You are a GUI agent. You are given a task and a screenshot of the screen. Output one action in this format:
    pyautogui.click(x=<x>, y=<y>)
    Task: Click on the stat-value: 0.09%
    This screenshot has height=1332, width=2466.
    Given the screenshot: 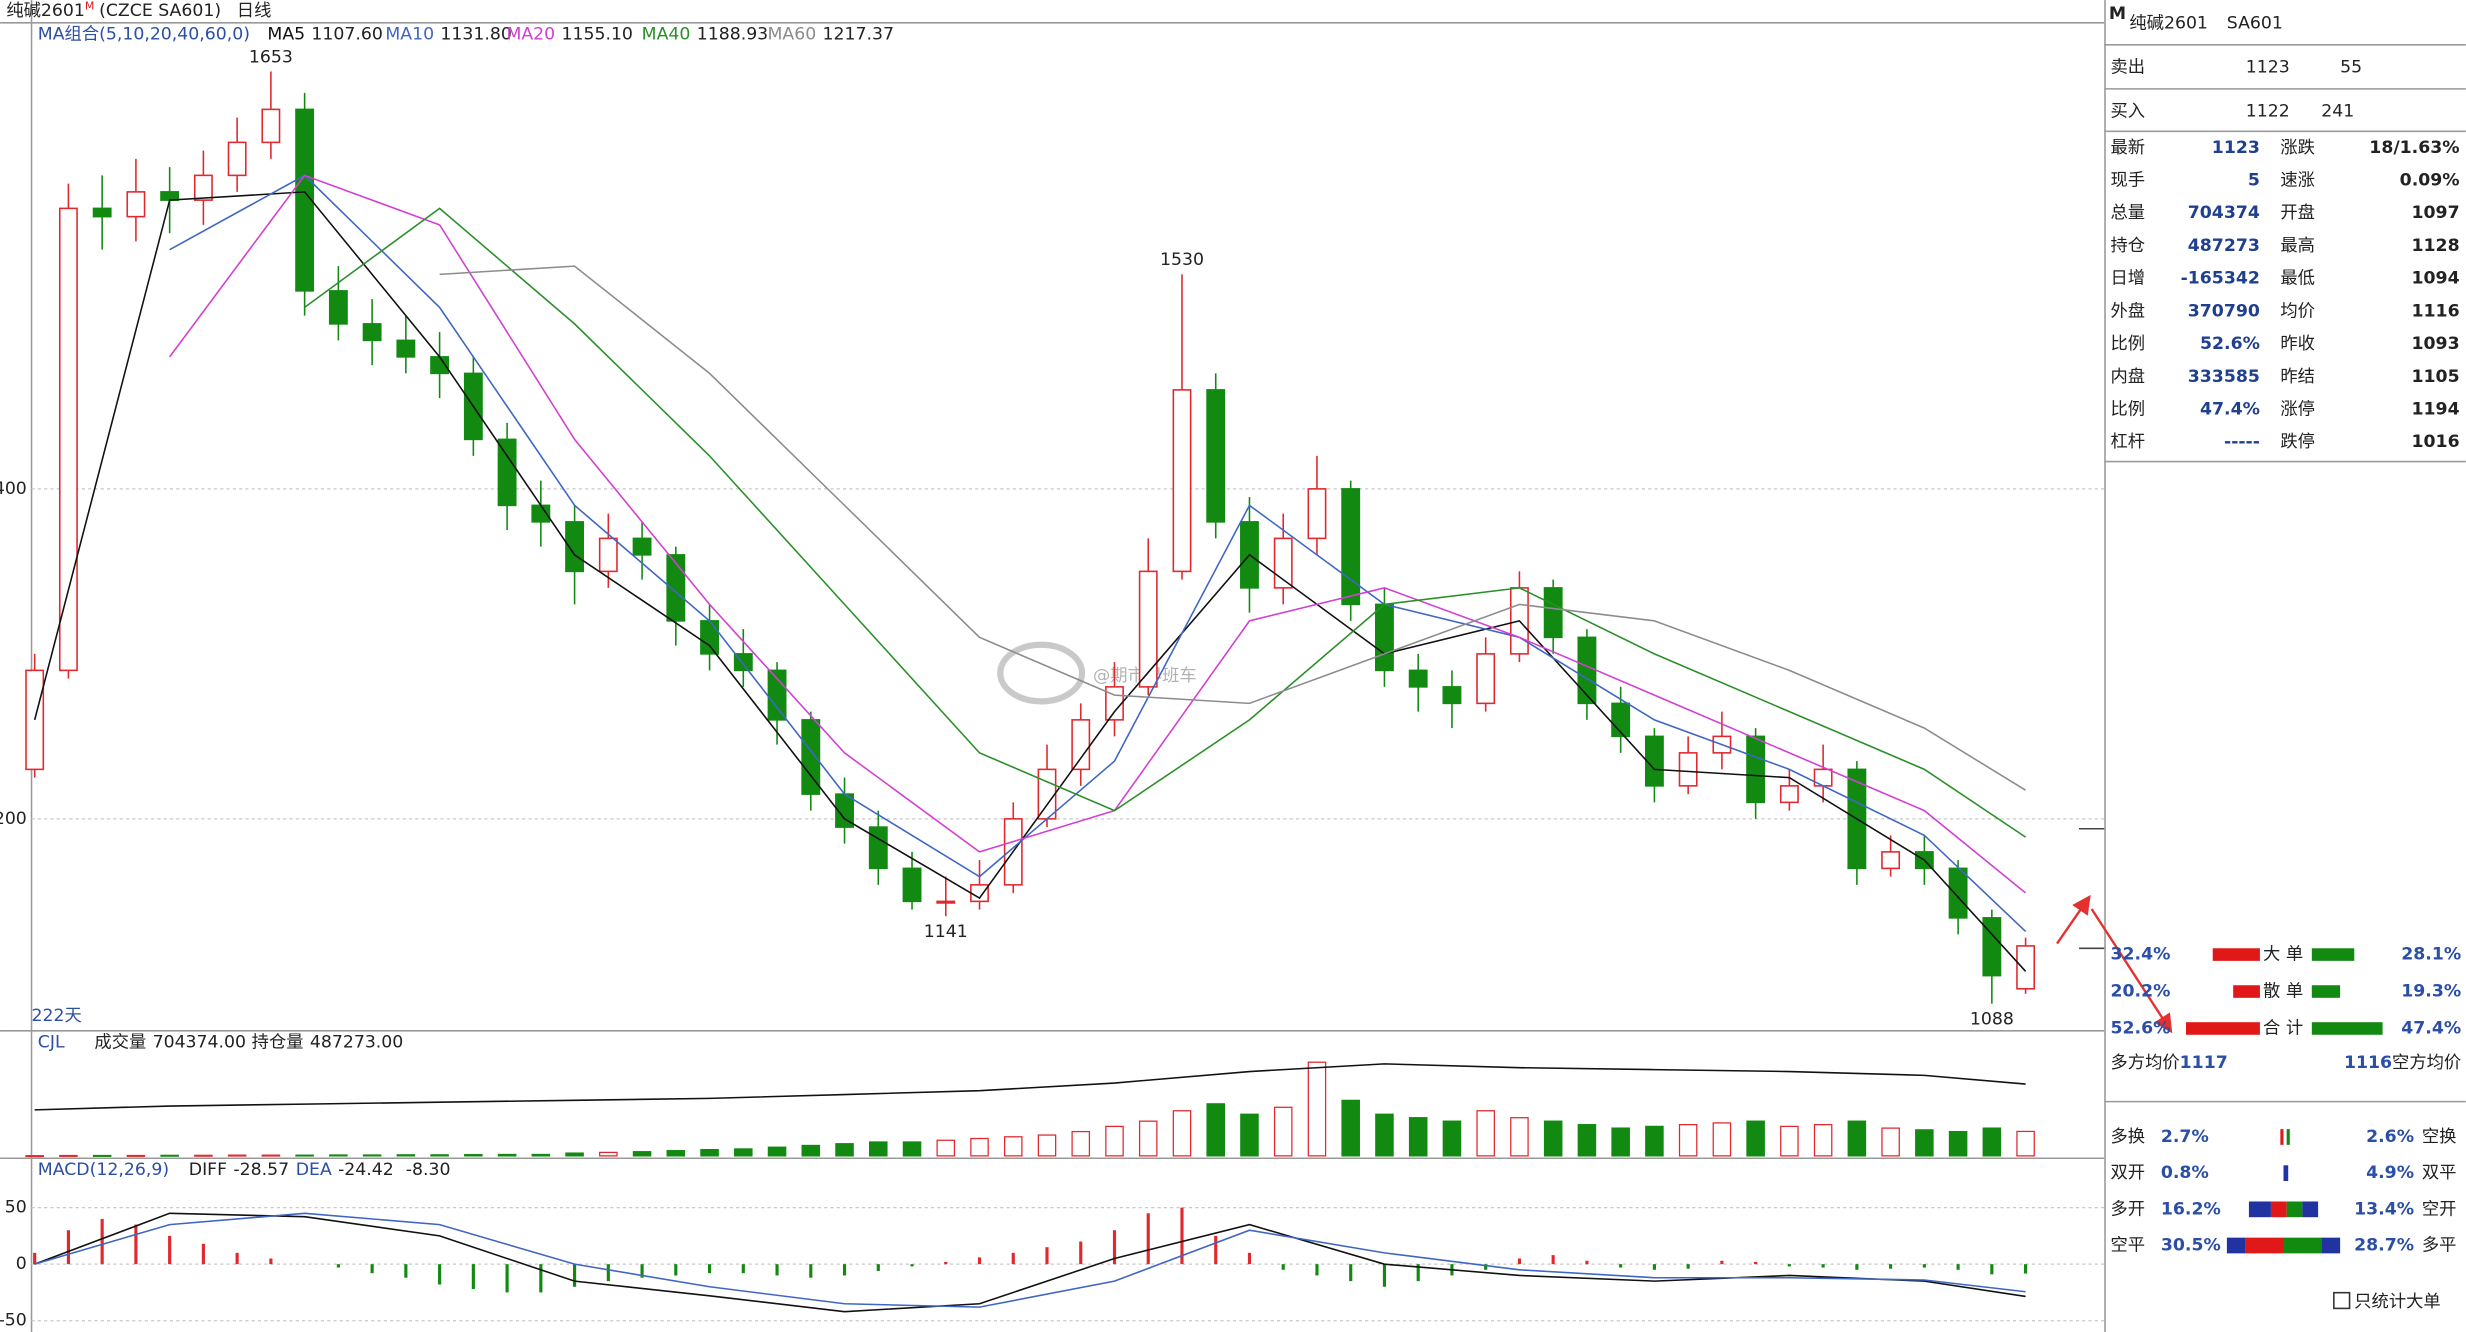 What is the action you would take?
    pyautogui.click(x=2430, y=181)
    